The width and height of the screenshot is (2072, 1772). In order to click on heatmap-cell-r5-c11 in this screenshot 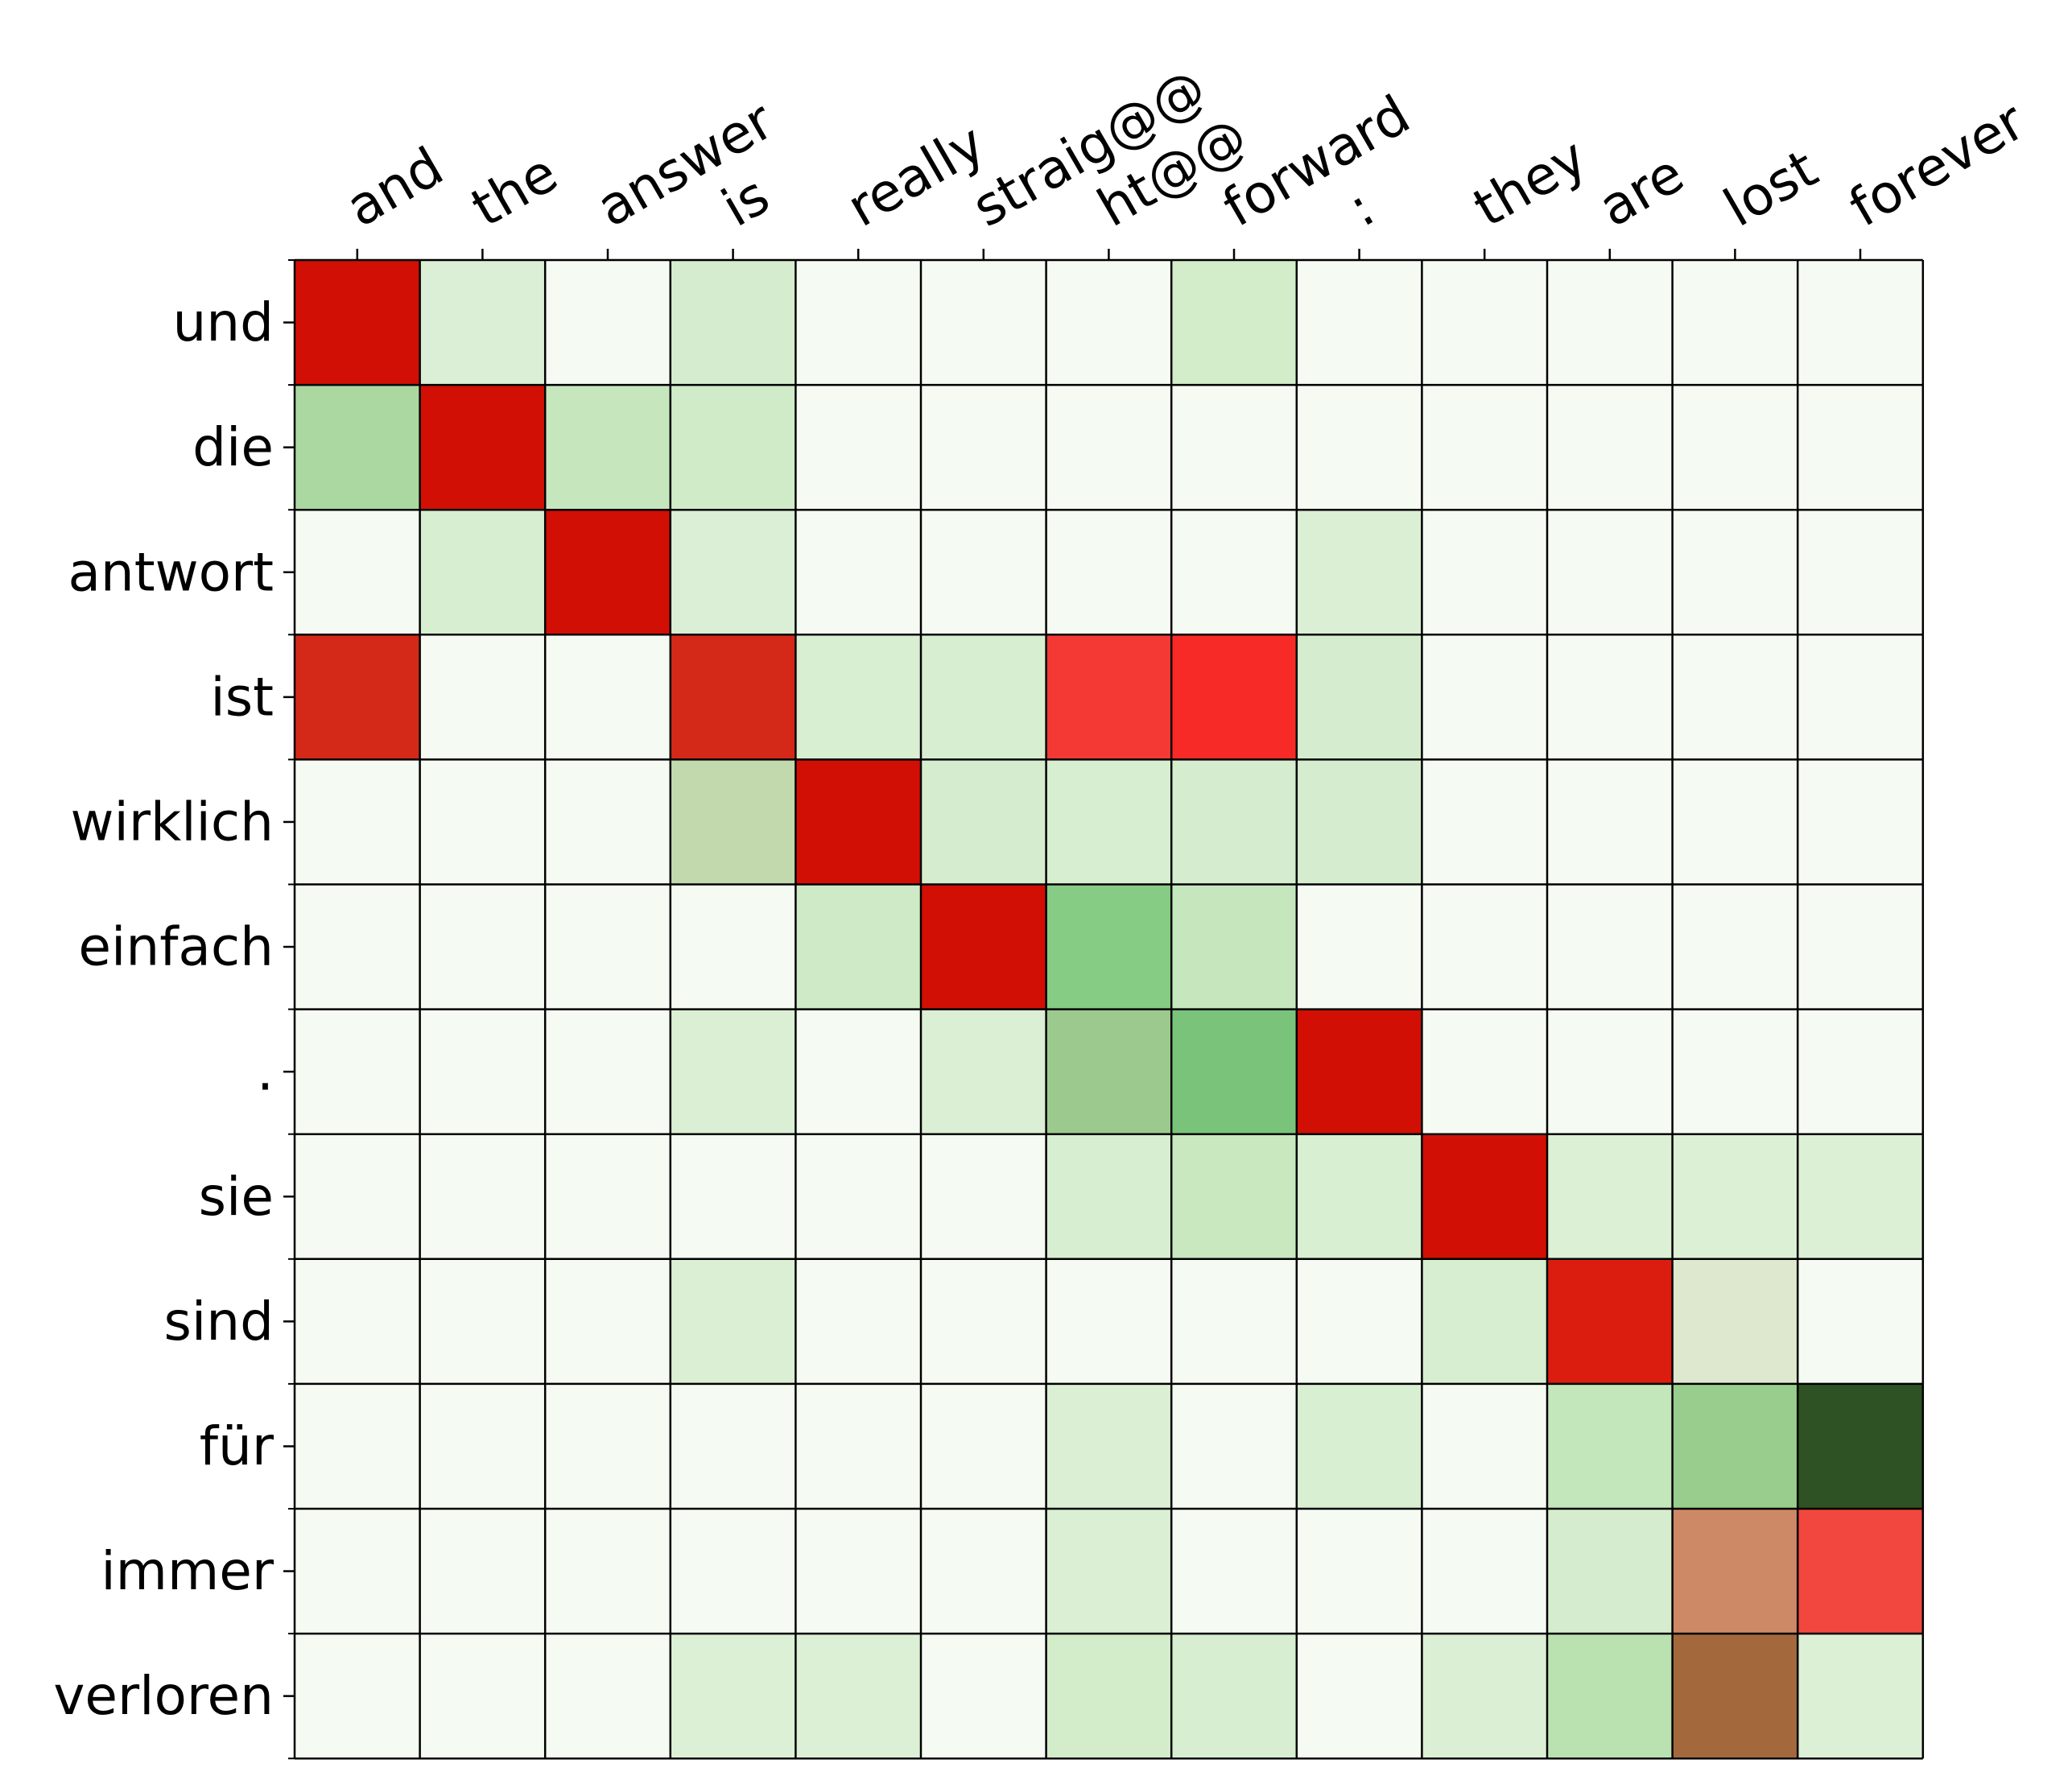, I will do `click(1735, 947)`.